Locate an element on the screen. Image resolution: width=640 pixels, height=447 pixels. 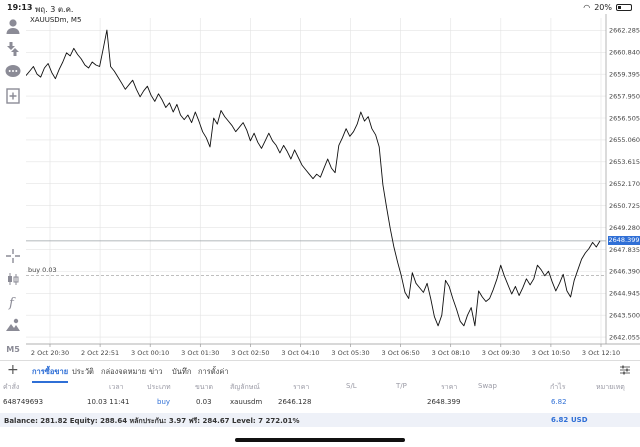
status-right: ◠ 20% is located at coordinates (607, 7).